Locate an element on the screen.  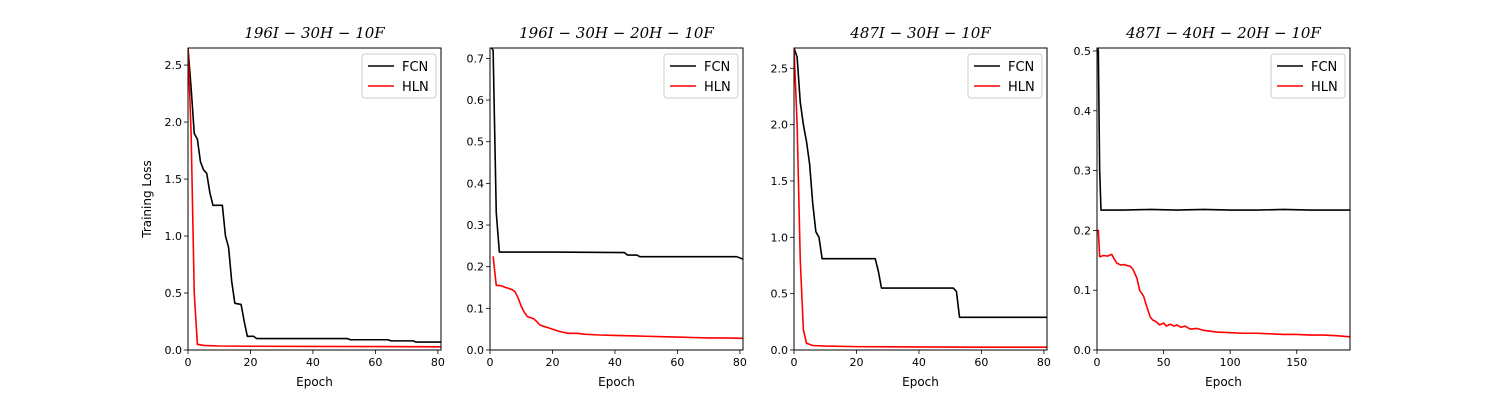
x-tick-label: 150 is located at coordinates (1296, 362).